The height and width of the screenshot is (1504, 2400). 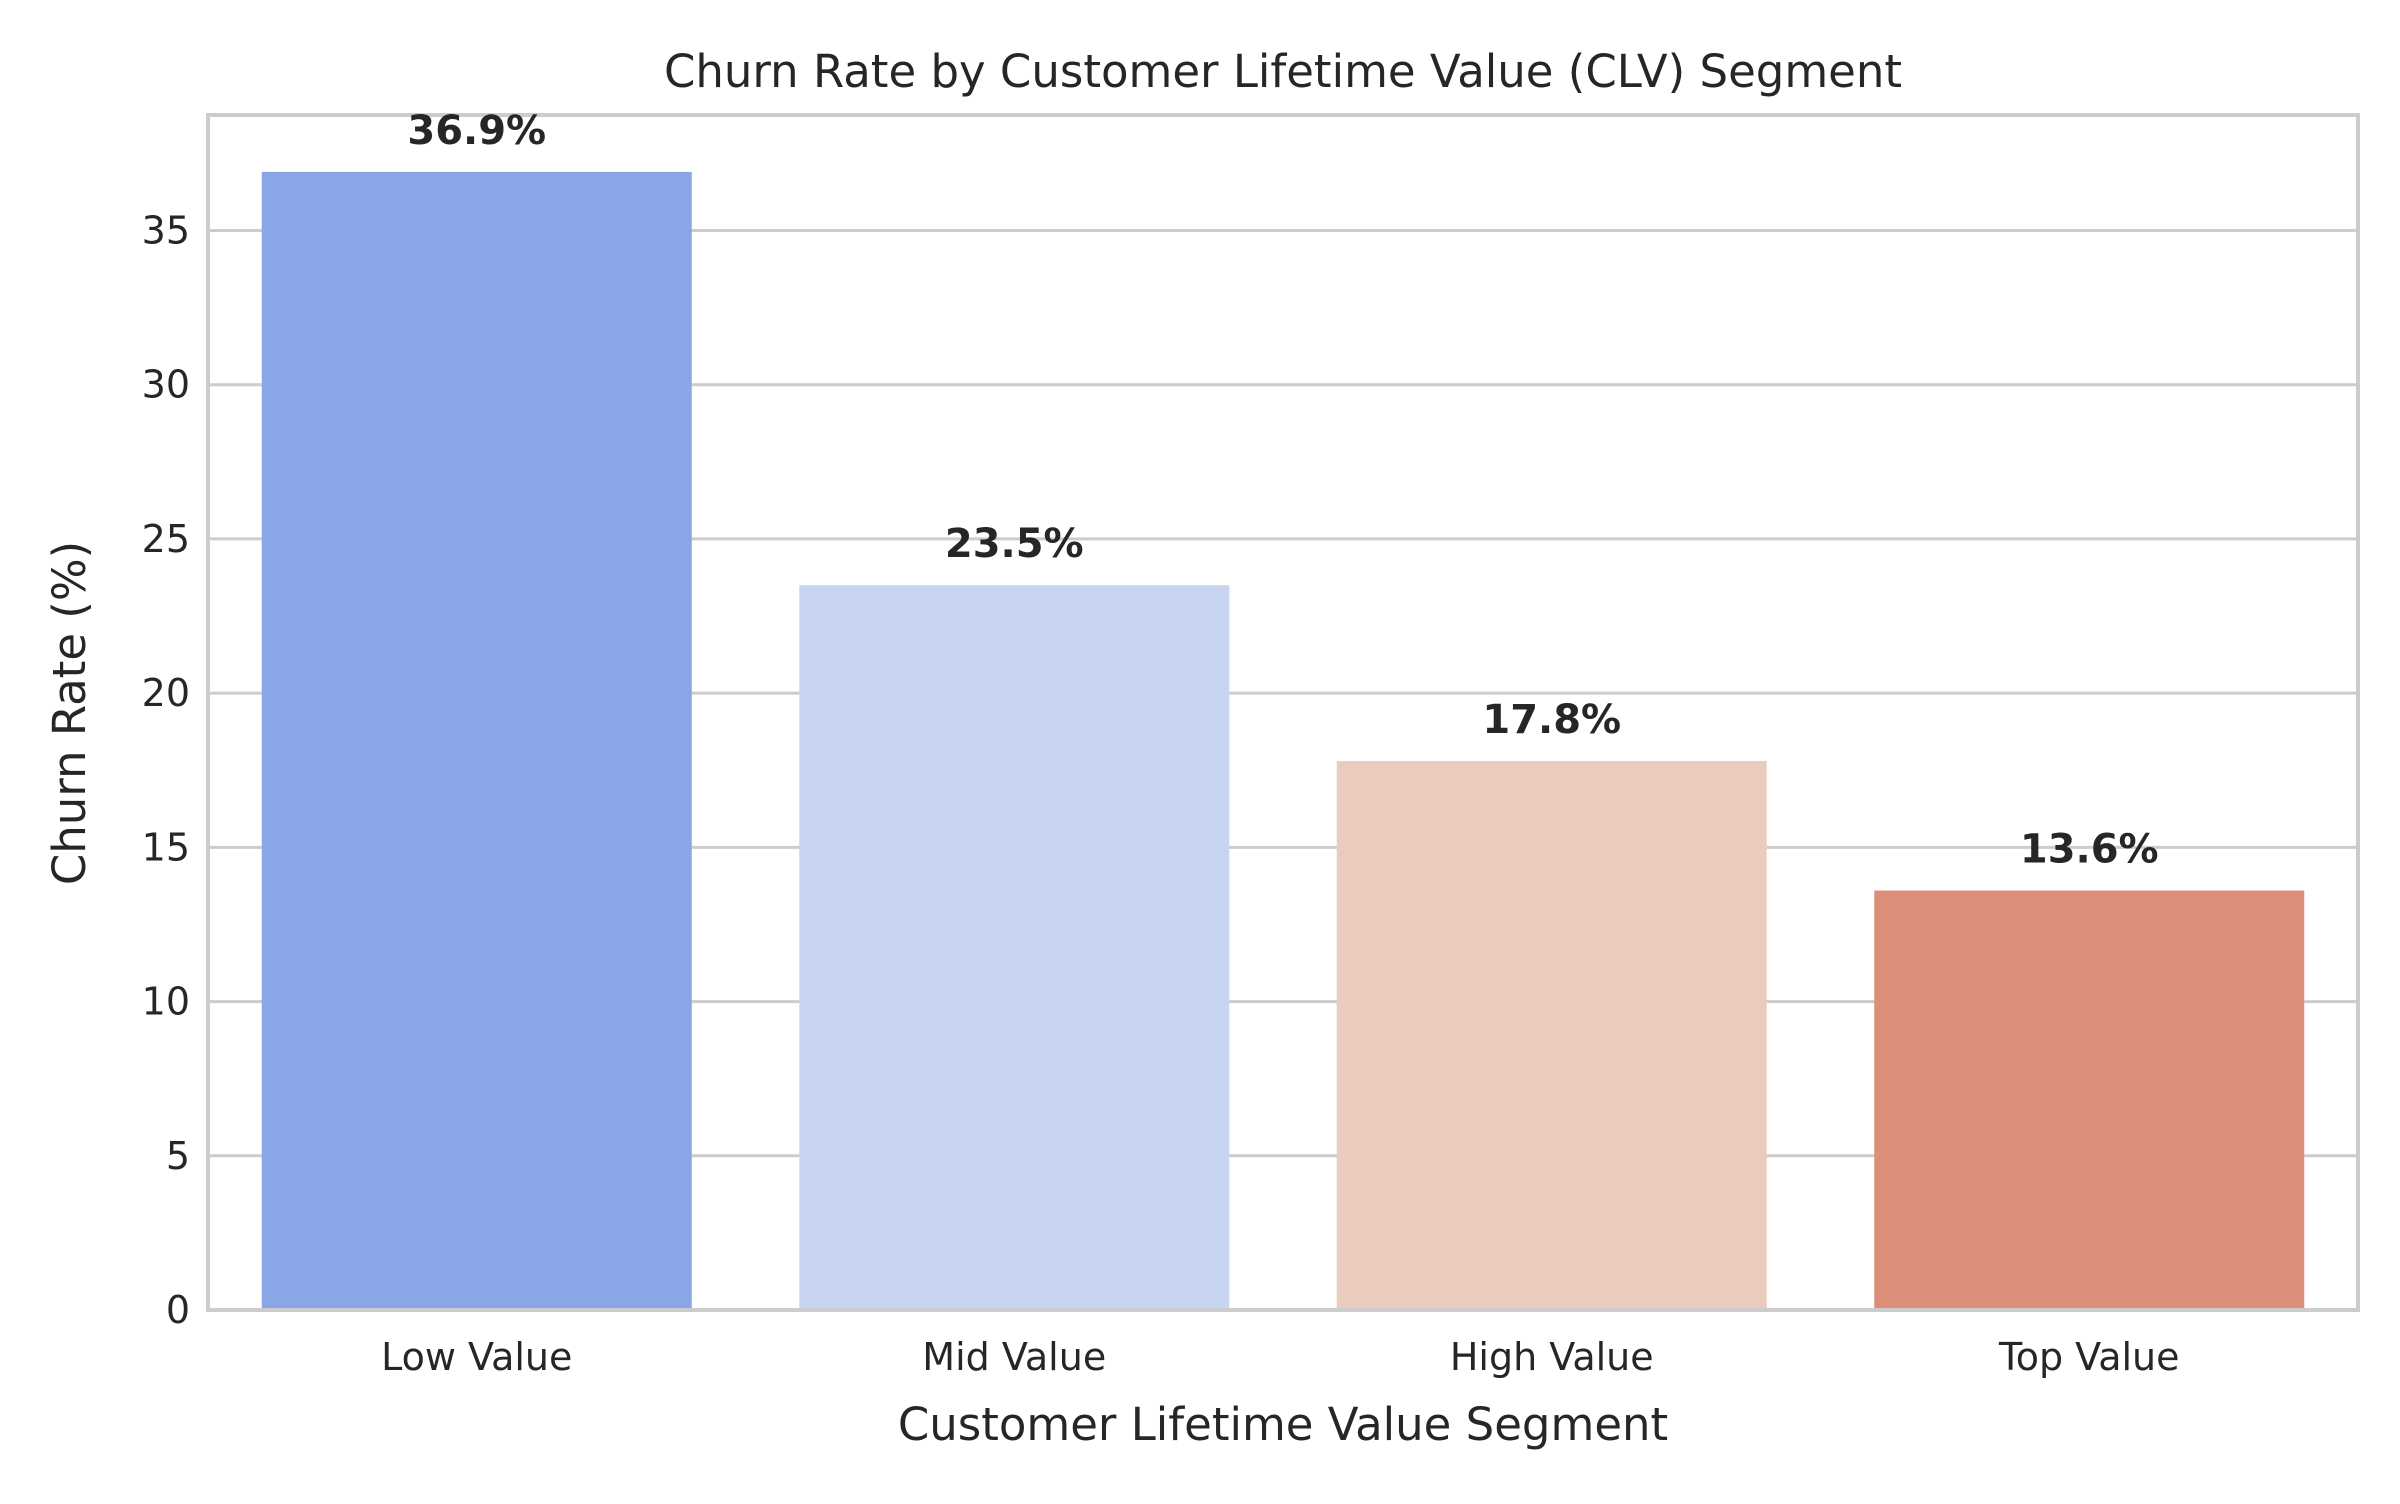 I want to click on y-tick-label: 10, so click(x=166, y=1002).